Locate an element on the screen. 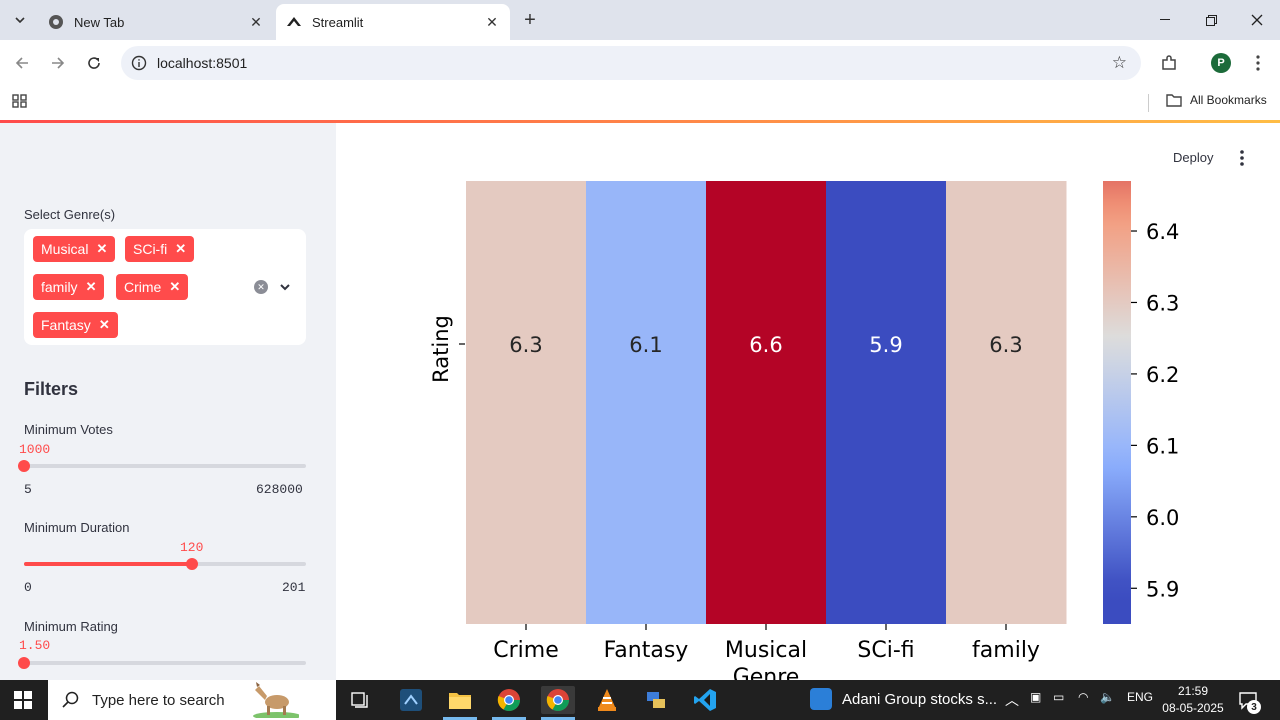 This screenshot has width=1280, height=720. min-duration-slider is located at coordinates (165, 564).